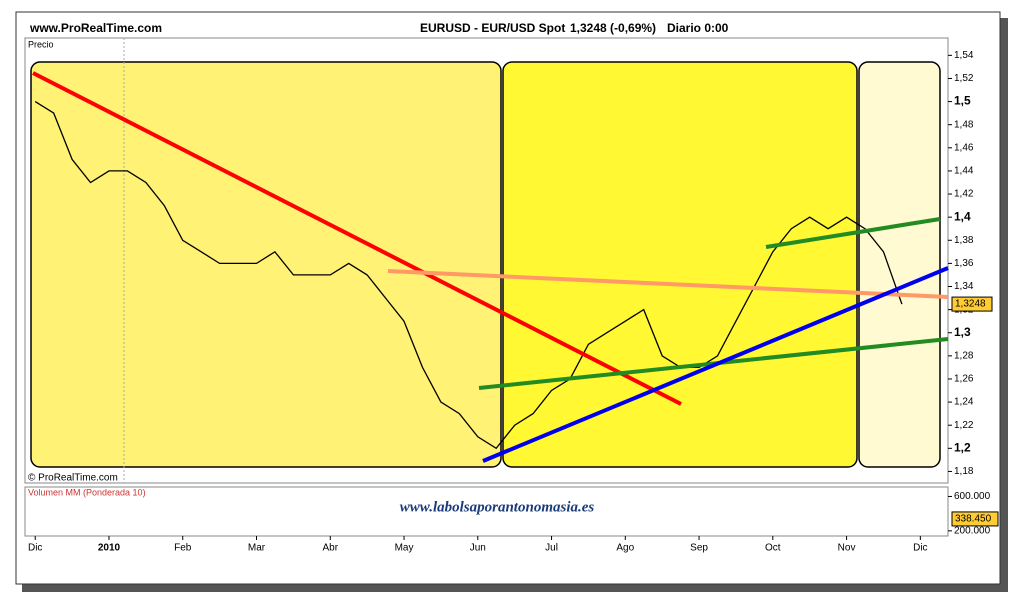  What do you see at coordinates (109, 548) in the screenshot?
I see `x-tick-label: 2010` at bounding box center [109, 548].